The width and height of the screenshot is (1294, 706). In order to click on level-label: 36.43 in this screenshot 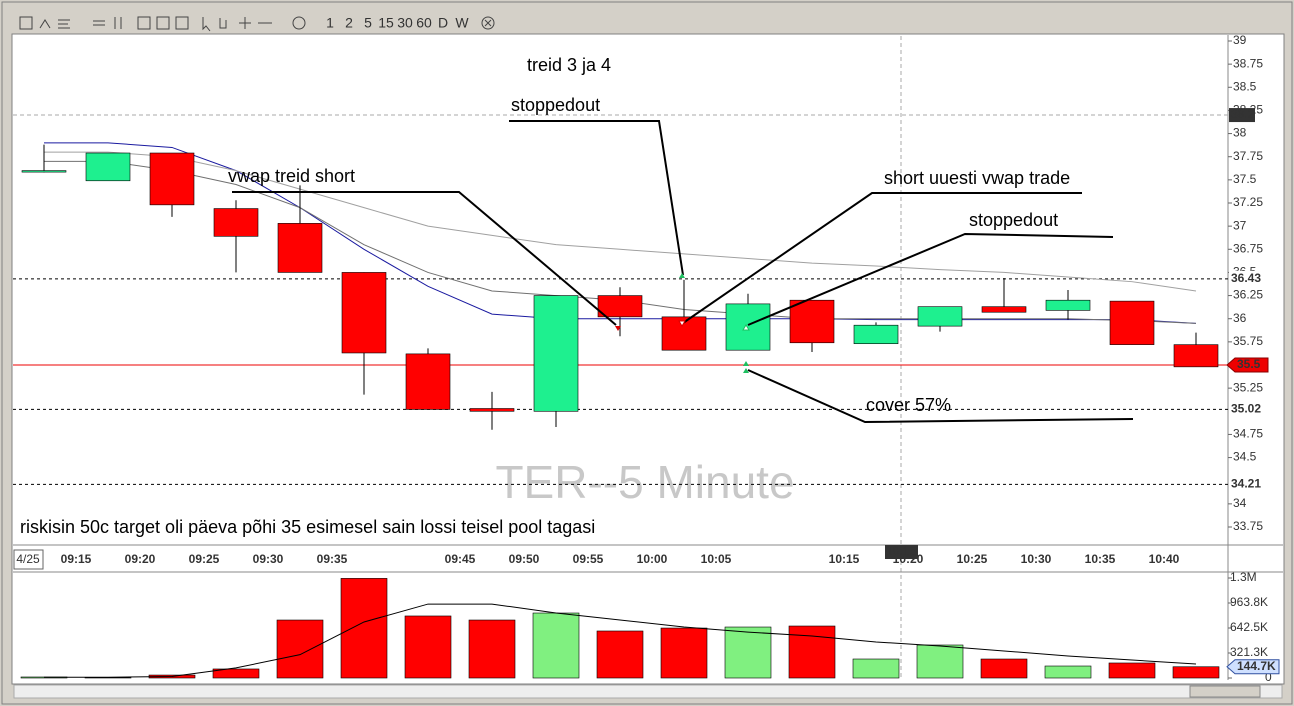, I will do `click(1246, 278)`.